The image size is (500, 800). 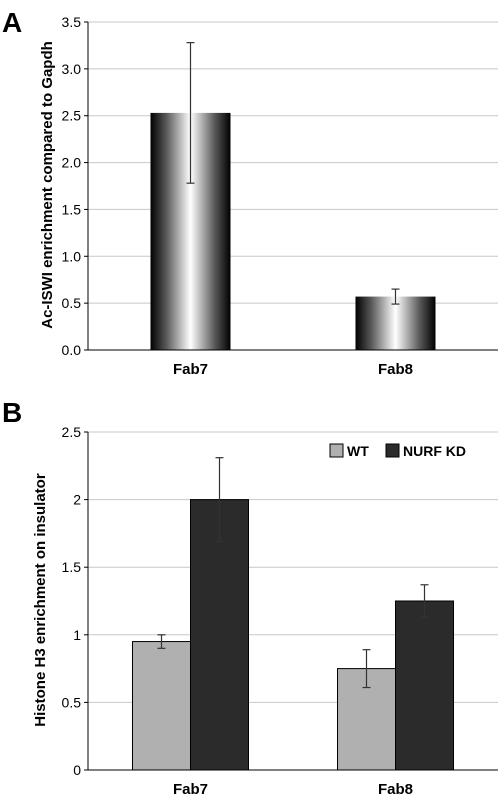 What do you see at coordinates (72, 303) in the screenshot?
I see `a-y-tick-label: 0.5` at bounding box center [72, 303].